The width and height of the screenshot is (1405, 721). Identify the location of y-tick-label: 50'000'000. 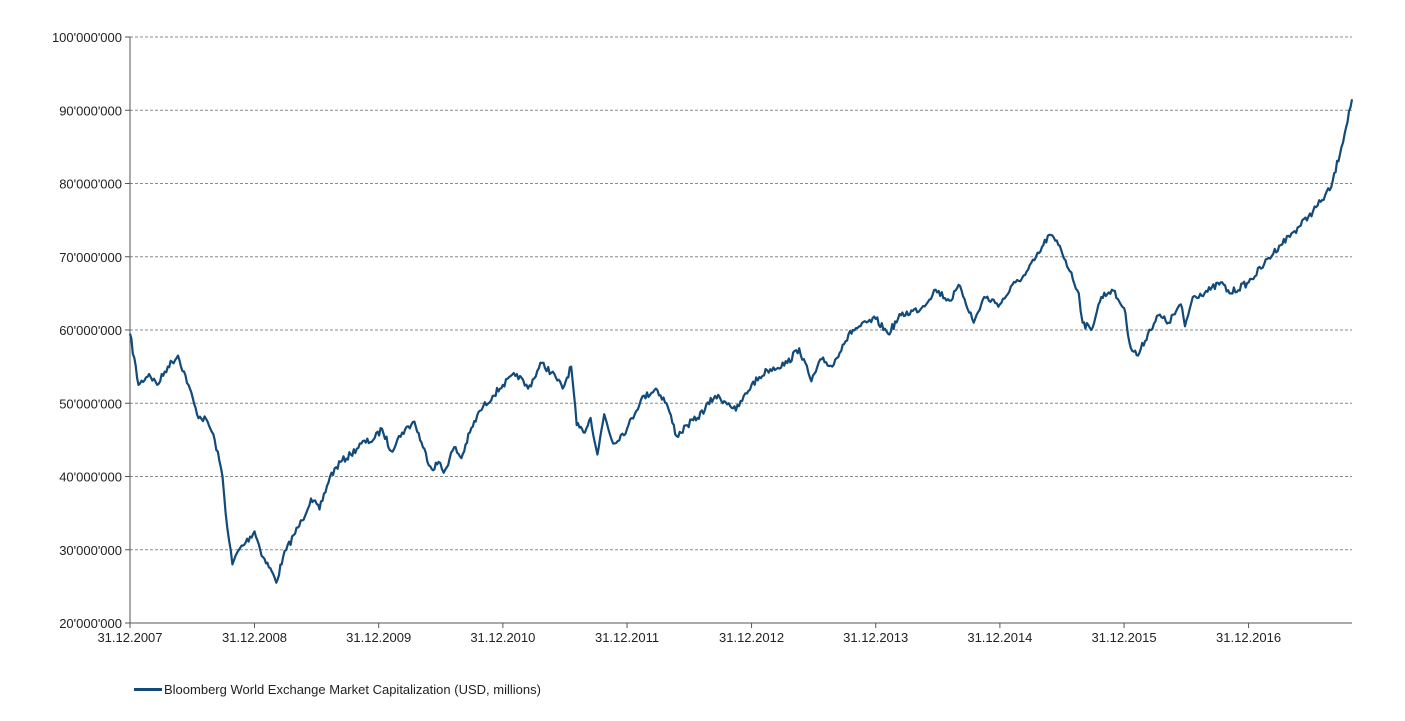
(90, 403).